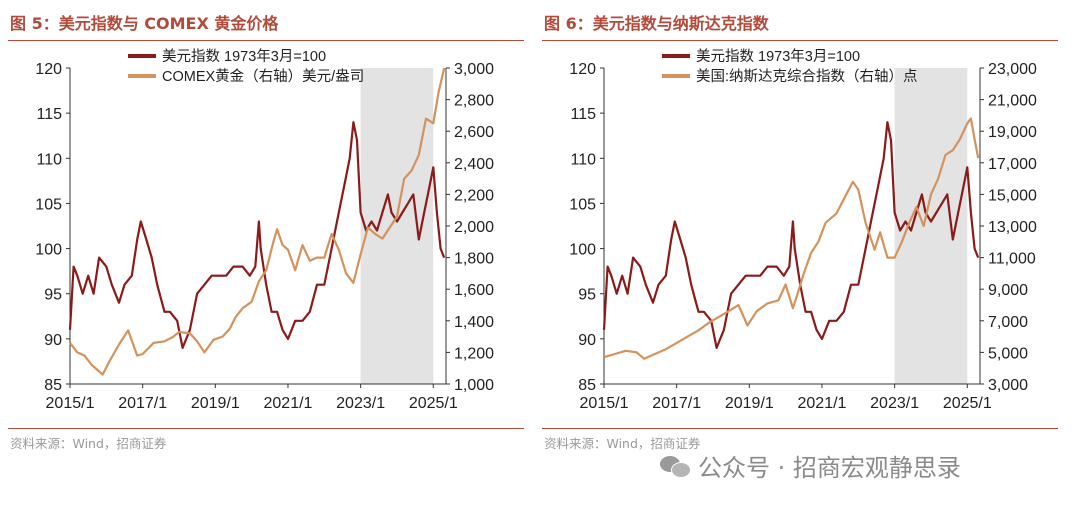 This screenshot has width=1080, height=507. What do you see at coordinates (800, 428) in the screenshot?
I see `figure-6-bottom-rule` at bounding box center [800, 428].